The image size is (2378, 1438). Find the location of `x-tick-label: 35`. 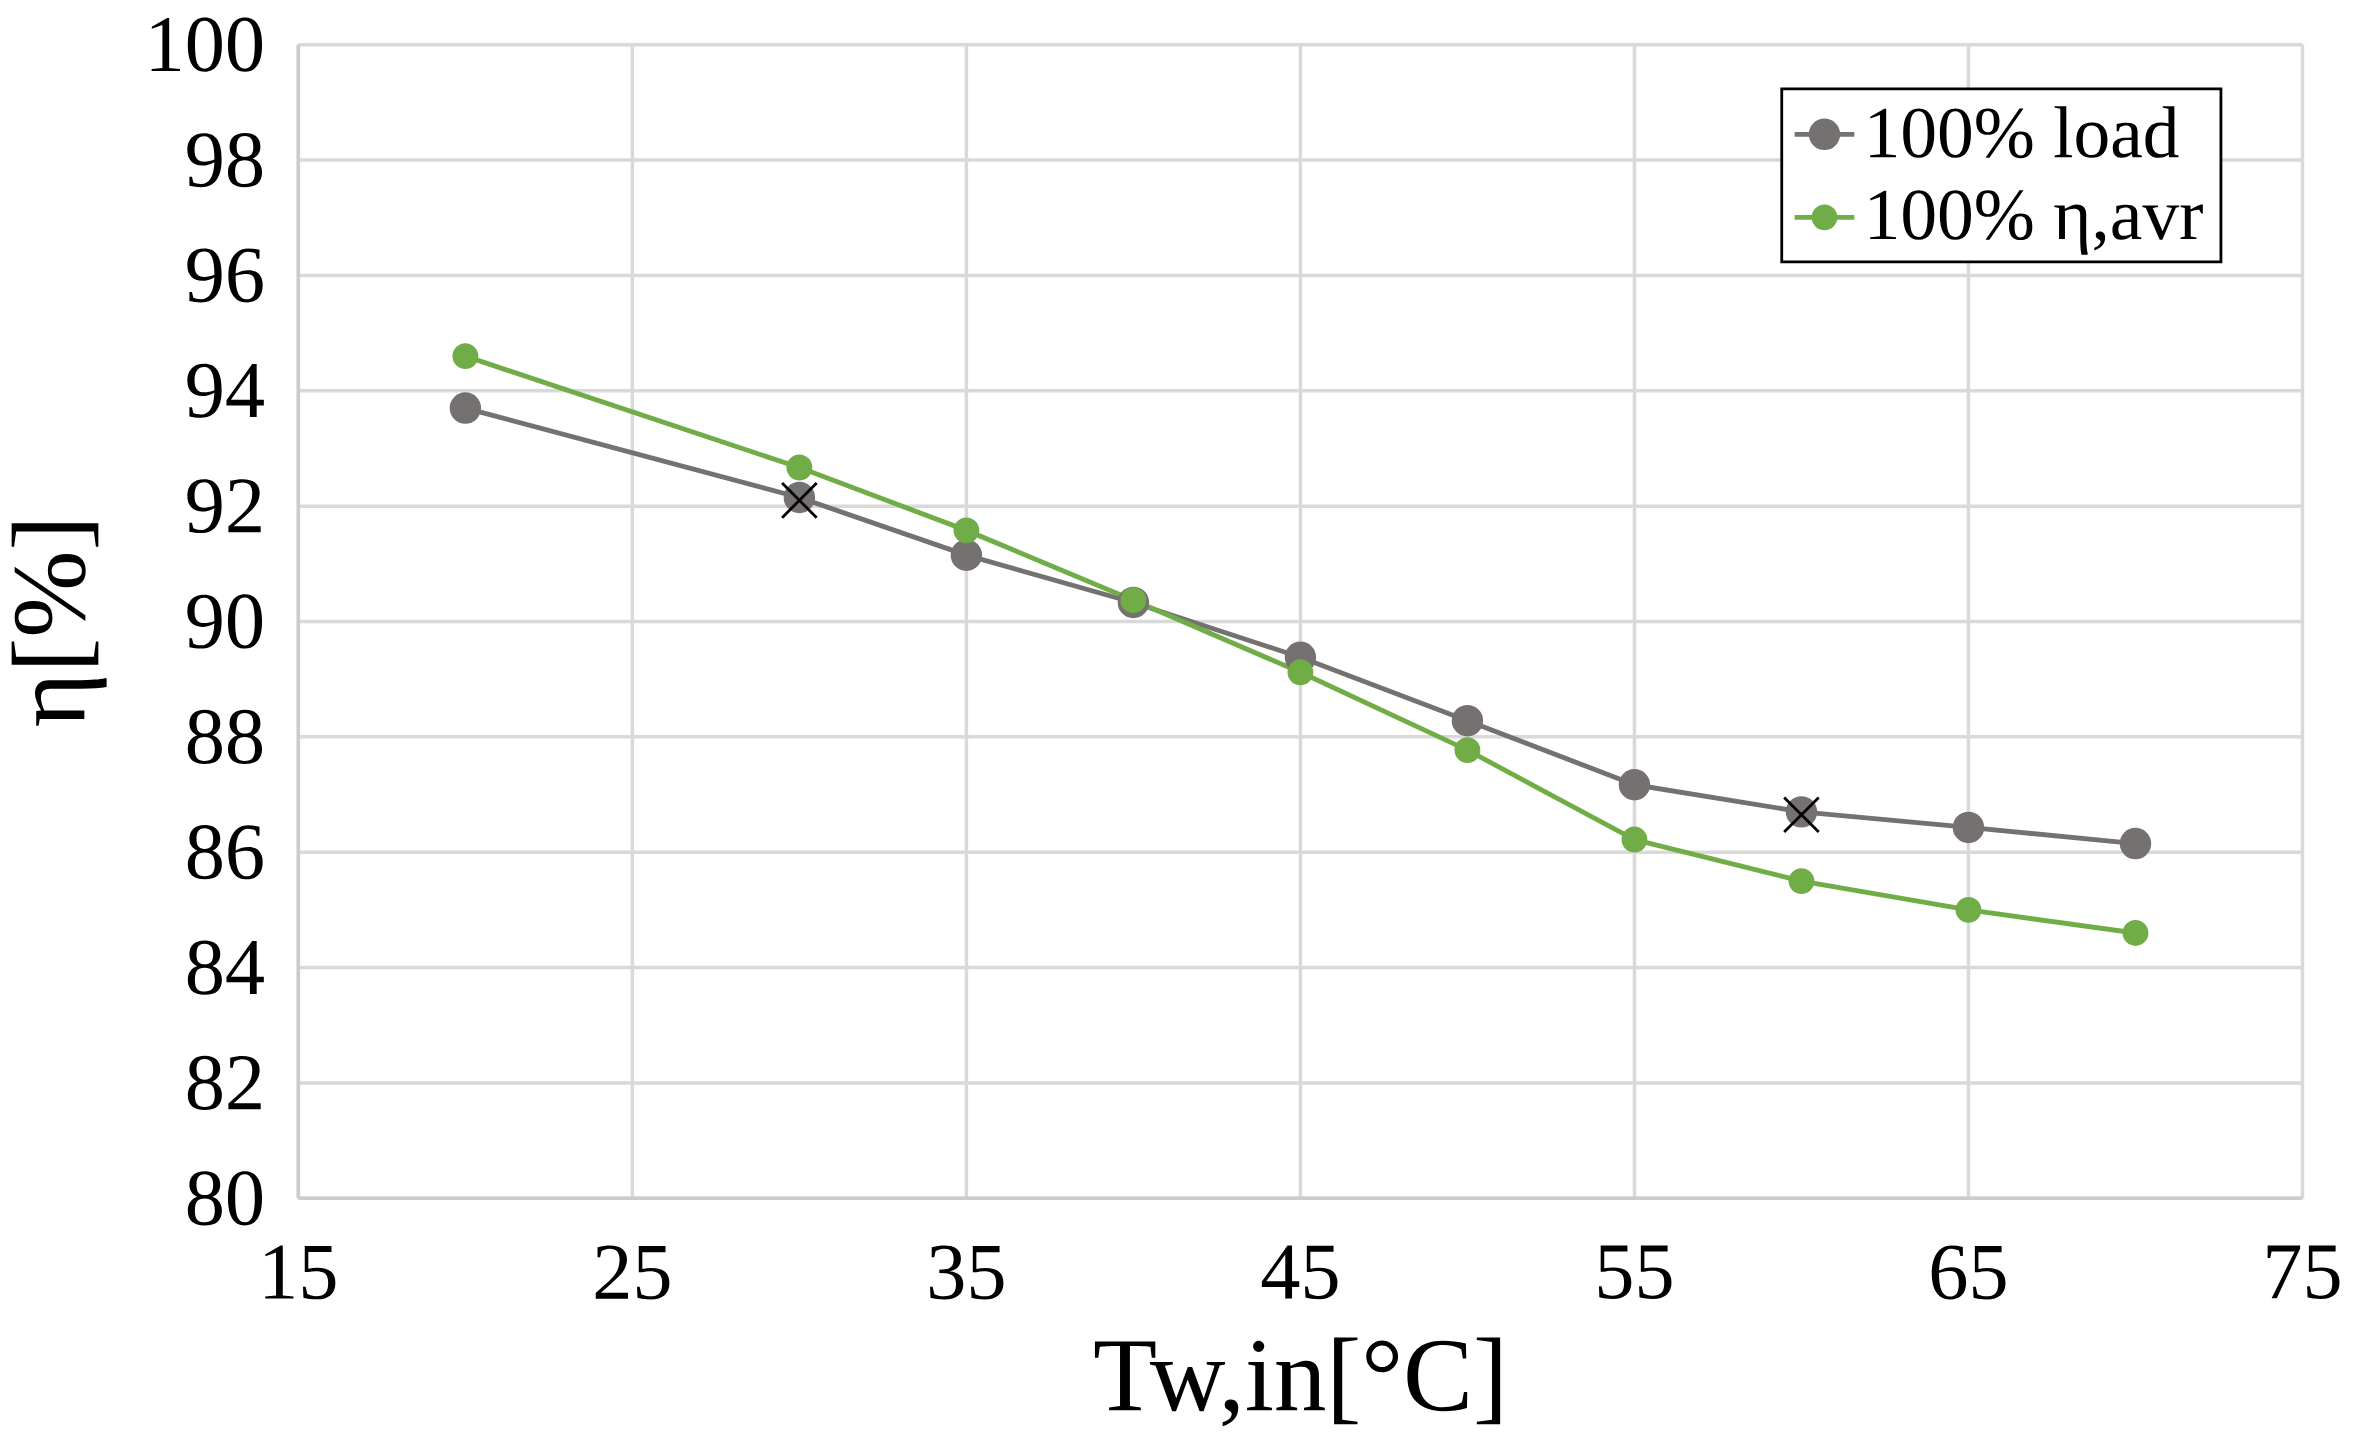

x-tick-label: 35 is located at coordinates (967, 1272).